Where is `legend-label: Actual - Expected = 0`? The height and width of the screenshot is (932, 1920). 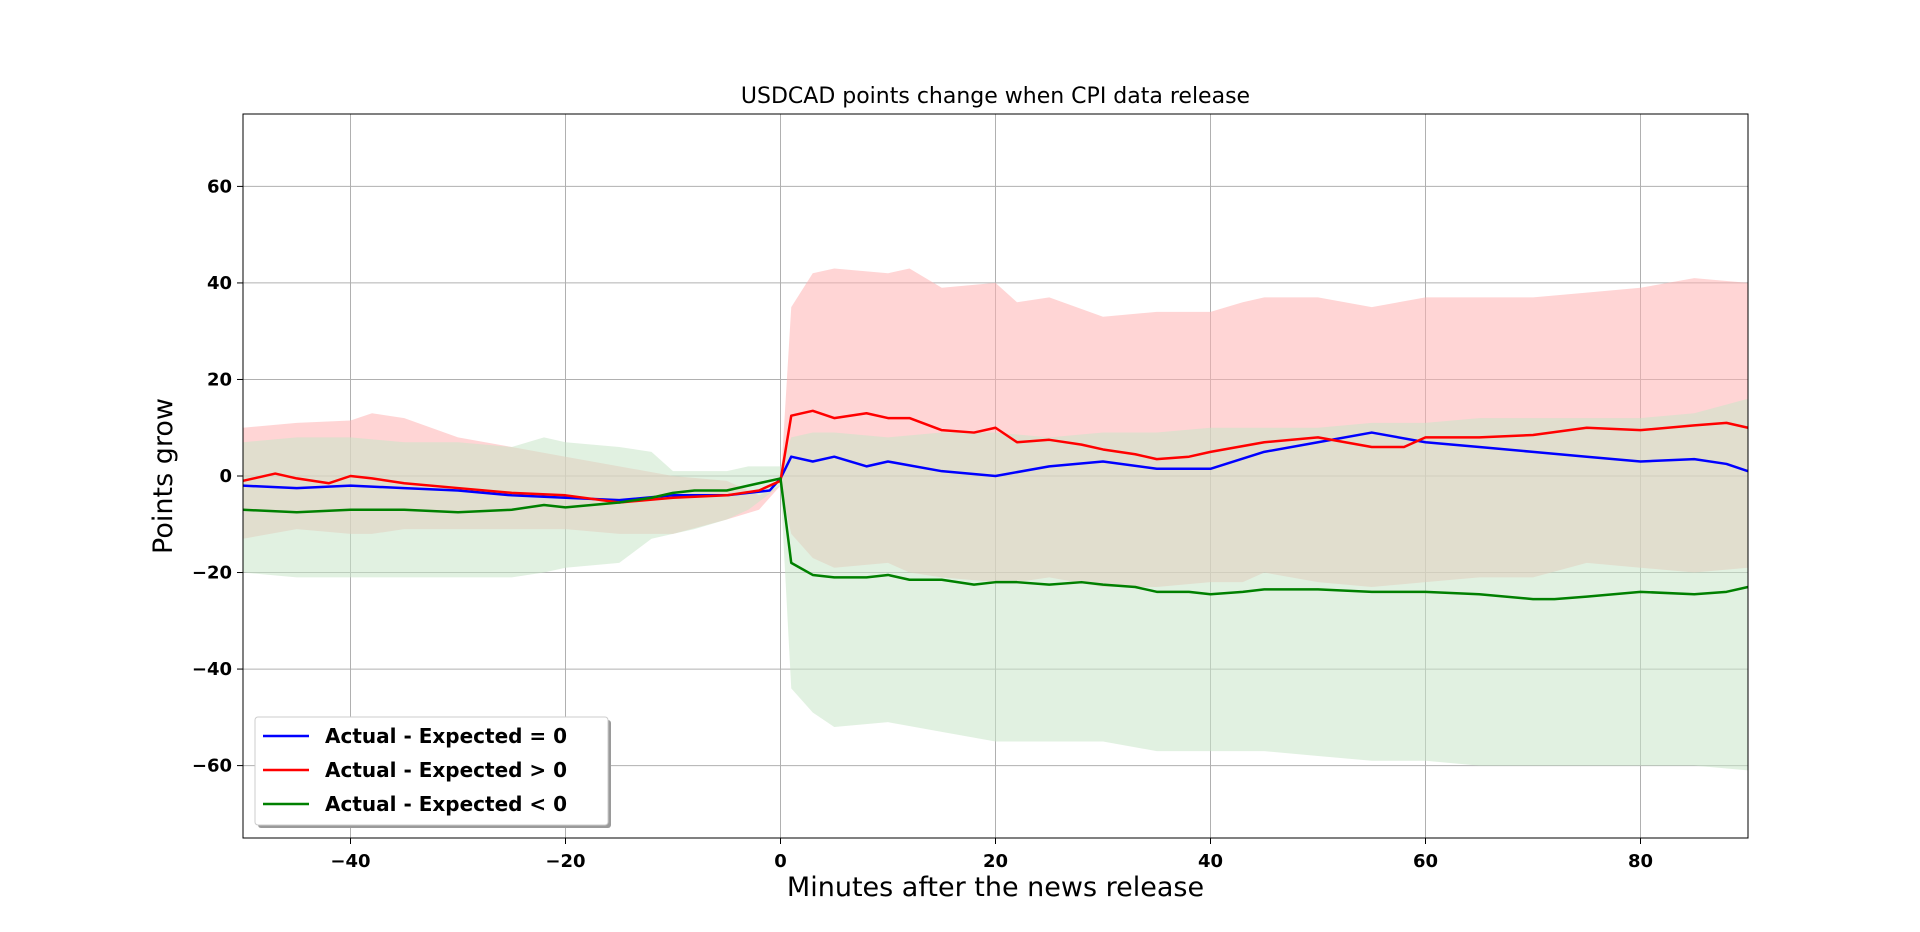
legend-label: Actual - Expected = 0 is located at coordinates (446, 736).